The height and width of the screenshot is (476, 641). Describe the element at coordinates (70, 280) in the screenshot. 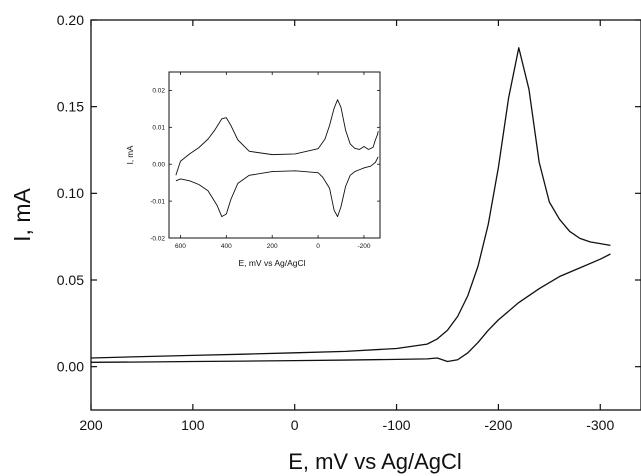

I see `main-y-tick-label: 0.05` at that location.